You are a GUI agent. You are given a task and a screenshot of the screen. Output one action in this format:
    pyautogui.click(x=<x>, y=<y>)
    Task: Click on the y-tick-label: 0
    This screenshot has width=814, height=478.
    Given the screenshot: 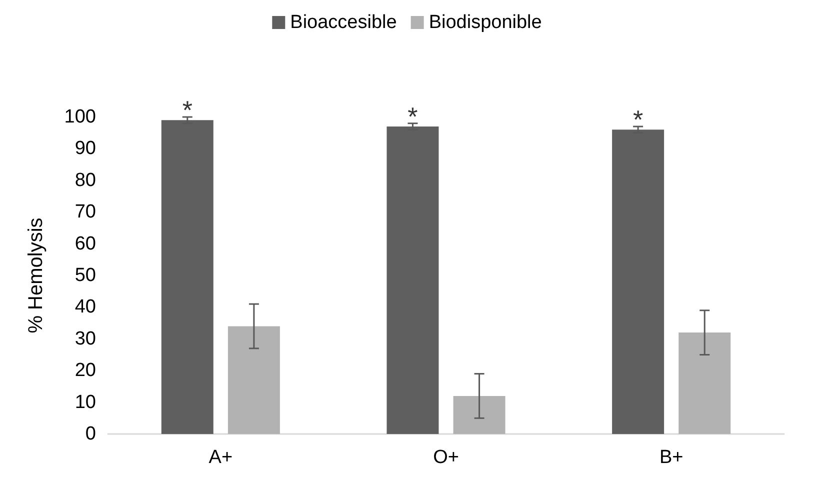 What is the action you would take?
    pyautogui.click(x=90, y=434)
    